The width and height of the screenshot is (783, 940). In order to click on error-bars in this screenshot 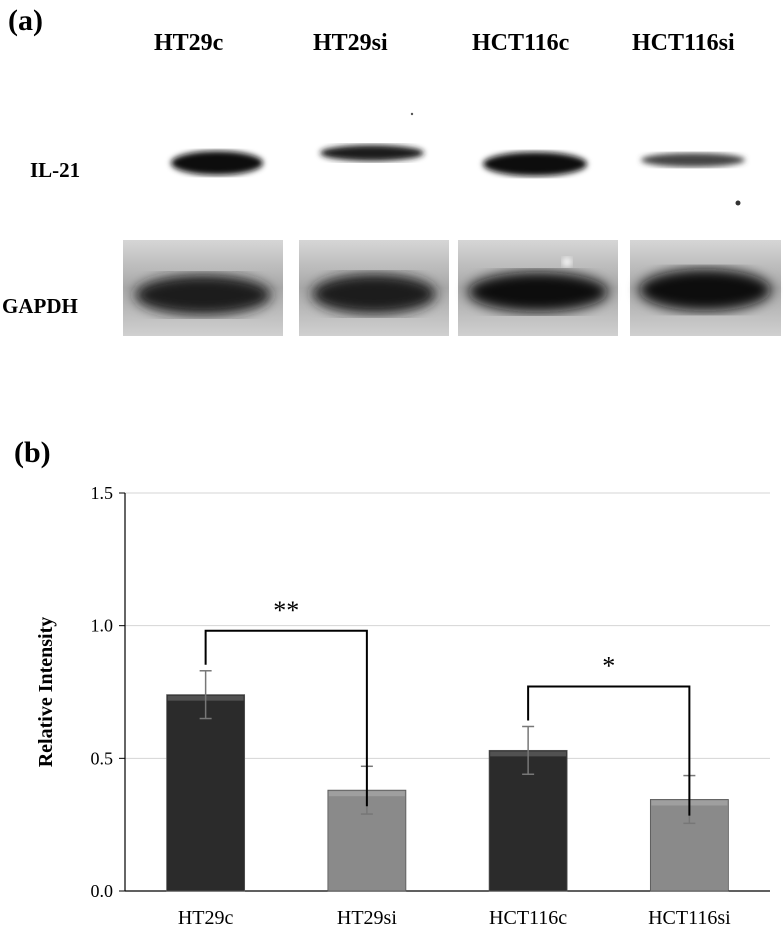, I will do `click(447, 747)`.